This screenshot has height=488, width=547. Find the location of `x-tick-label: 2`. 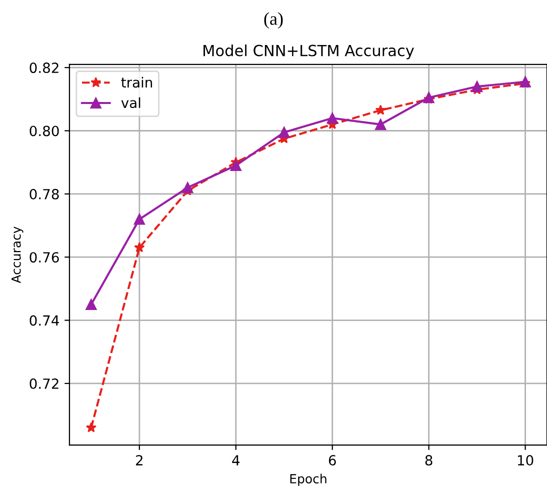

x-tick-label: 2 is located at coordinates (139, 460).